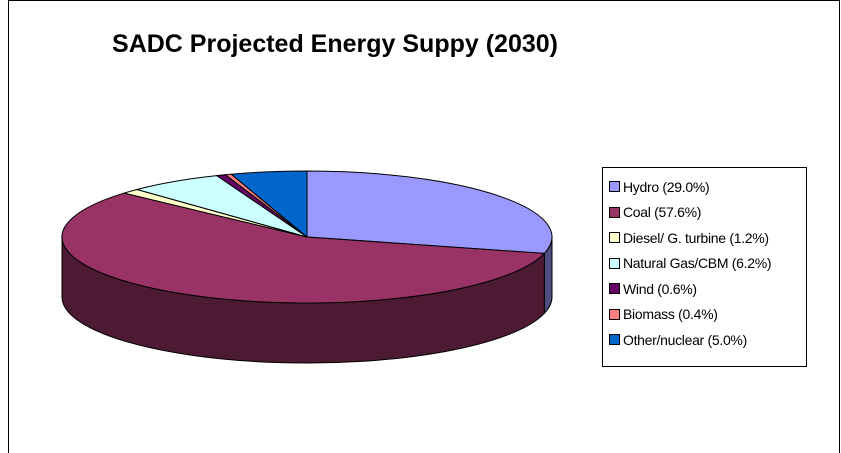  I want to click on legend-label: Wind (0.6%), so click(660, 288).